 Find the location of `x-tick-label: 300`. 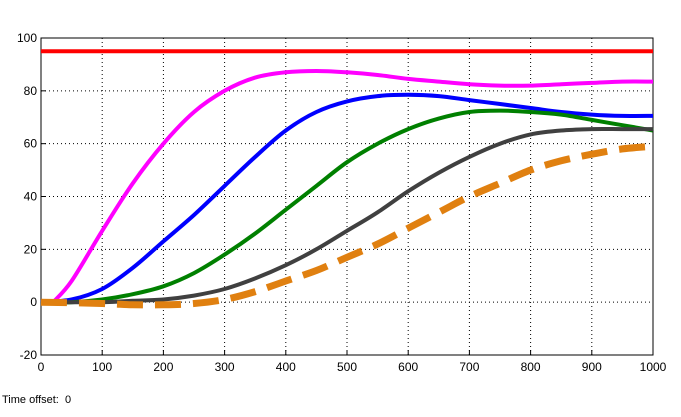

x-tick-label: 300 is located at coordinates (225, 367).